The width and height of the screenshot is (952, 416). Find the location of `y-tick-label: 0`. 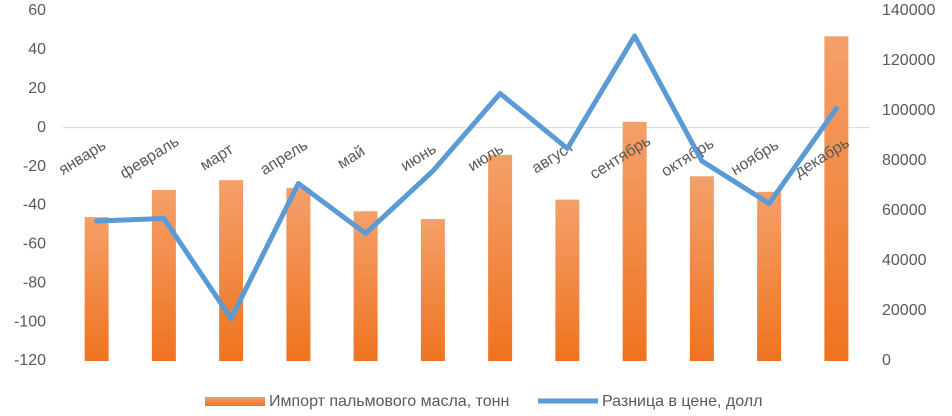

y-tick-label: 0 is located at coordinates (41, 127).